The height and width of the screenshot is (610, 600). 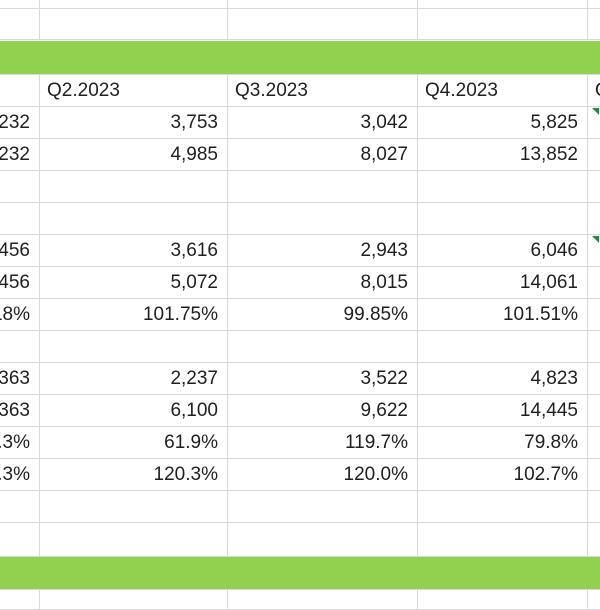 What do you see at coordinates (323, 315) in the screenshot?
I see `cell: 99.85%` at bounding box center [323, 315].